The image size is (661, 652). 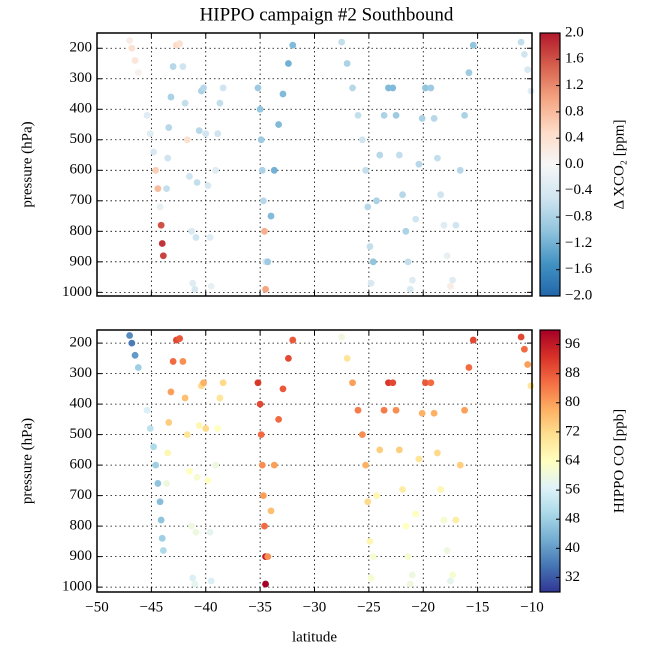 I want to click on y-tick-label: 300, so click(x=81, y=78).